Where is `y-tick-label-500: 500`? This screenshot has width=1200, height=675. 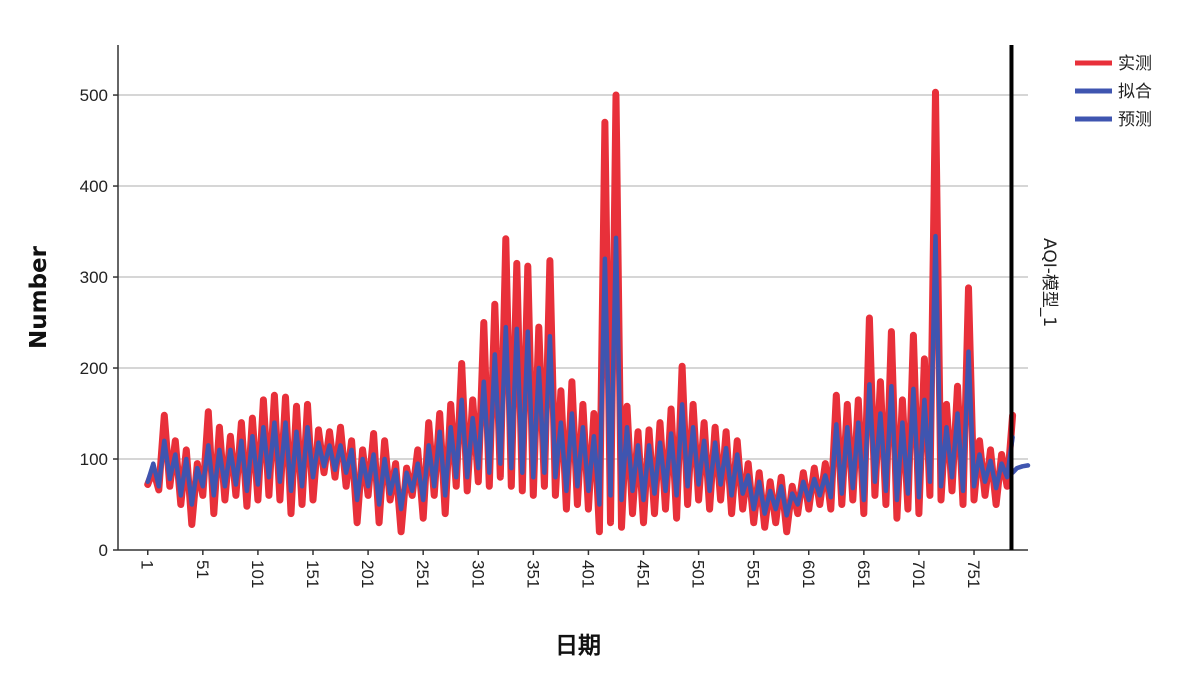
y-tick-label-500: 500 is located at coordinates (94, 95).